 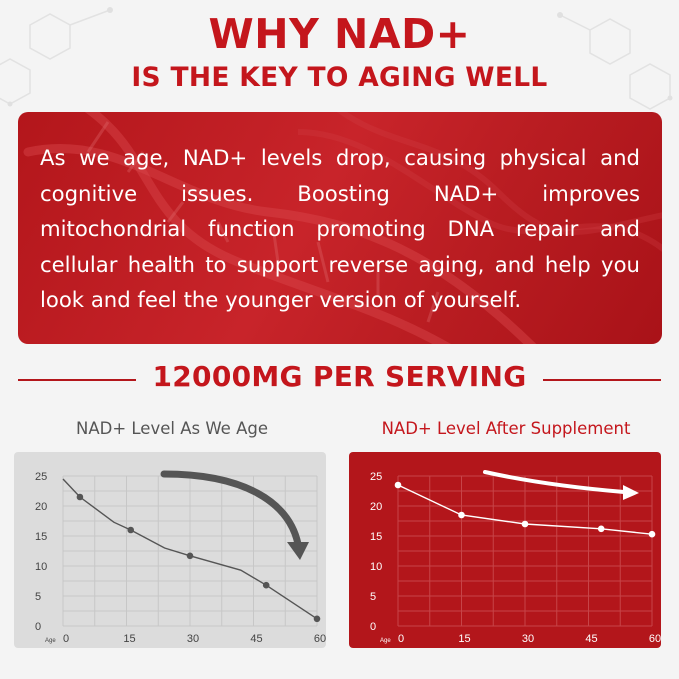 What do you see at coordinates (172, 428) in the screenshot?
I see `chart-title-left: NAD+ Level As We Age` at bounding box center [172, 428].